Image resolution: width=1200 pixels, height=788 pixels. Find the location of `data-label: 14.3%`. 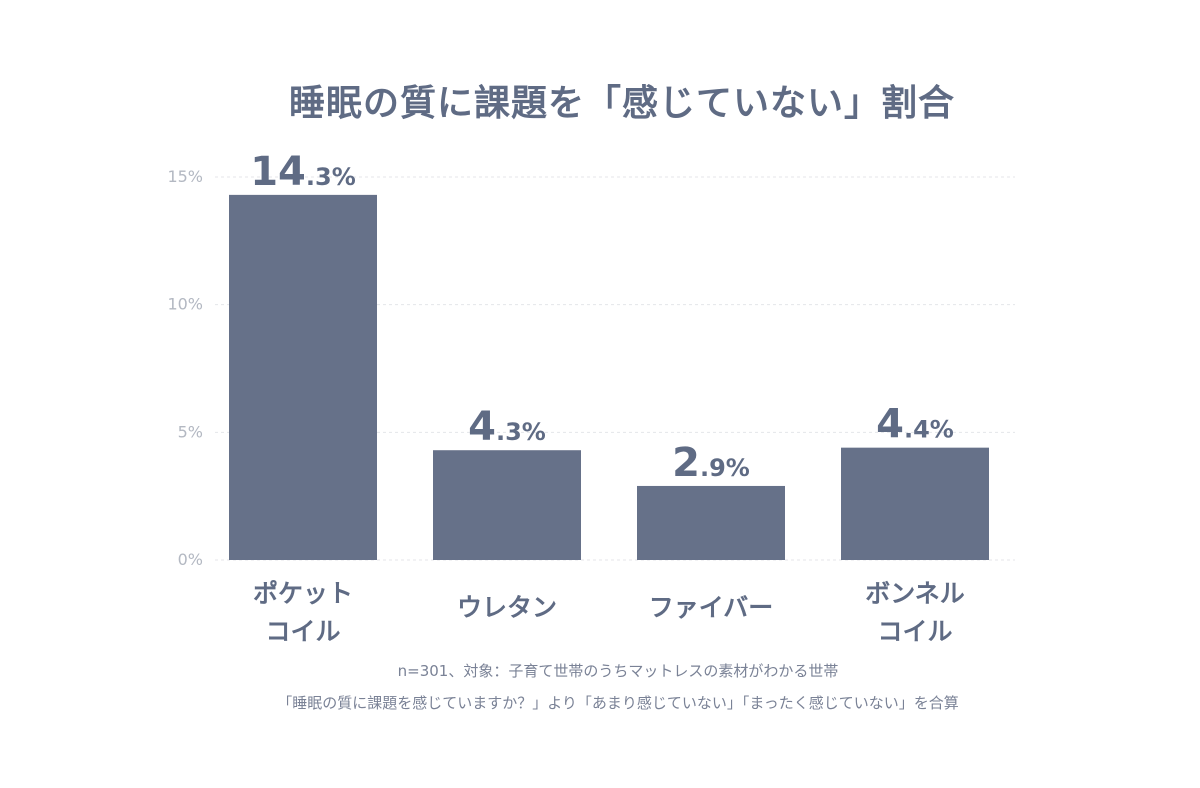

data-label: 14.3% is located at coordinates (303, 172).